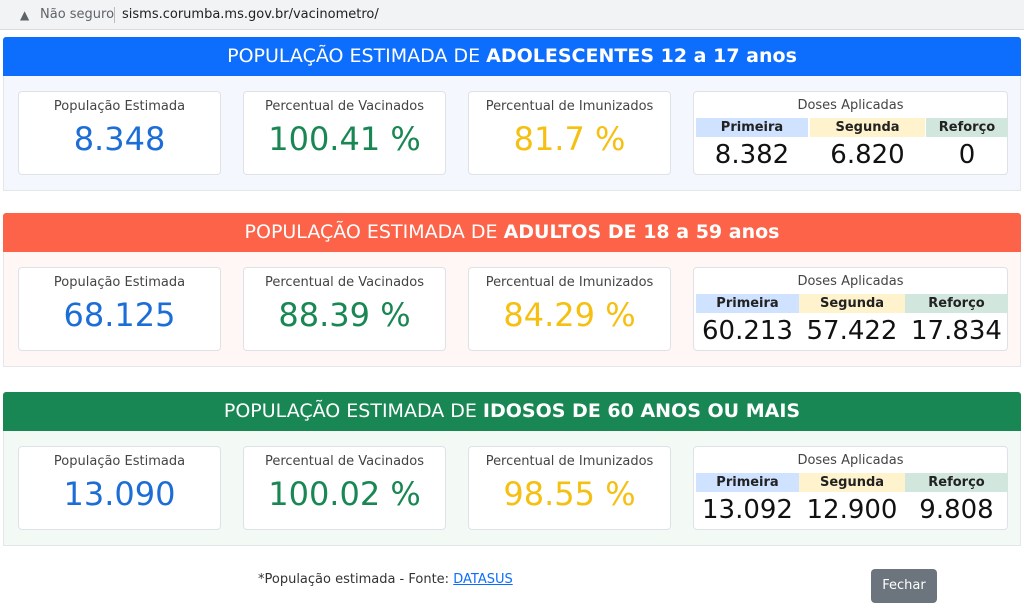  What do you see at coordinates (641, 232) in the screenshot?
I see `title-highlight: ADULTOS DE 18 a 59 anos` at bounding box center [641, 232].